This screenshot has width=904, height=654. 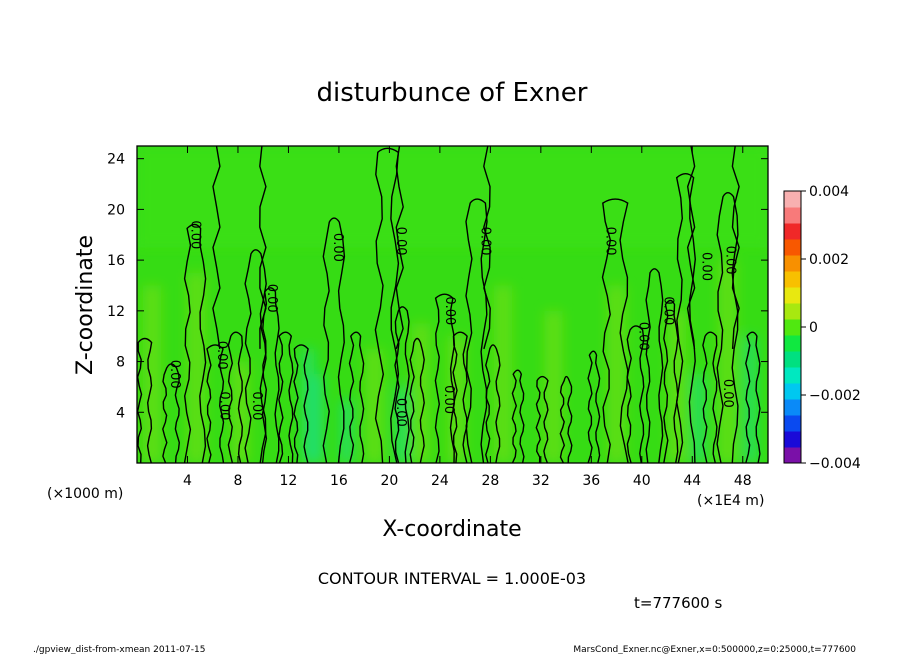 I want to click on y-tick-label: 16, so click(x=116, y=261).